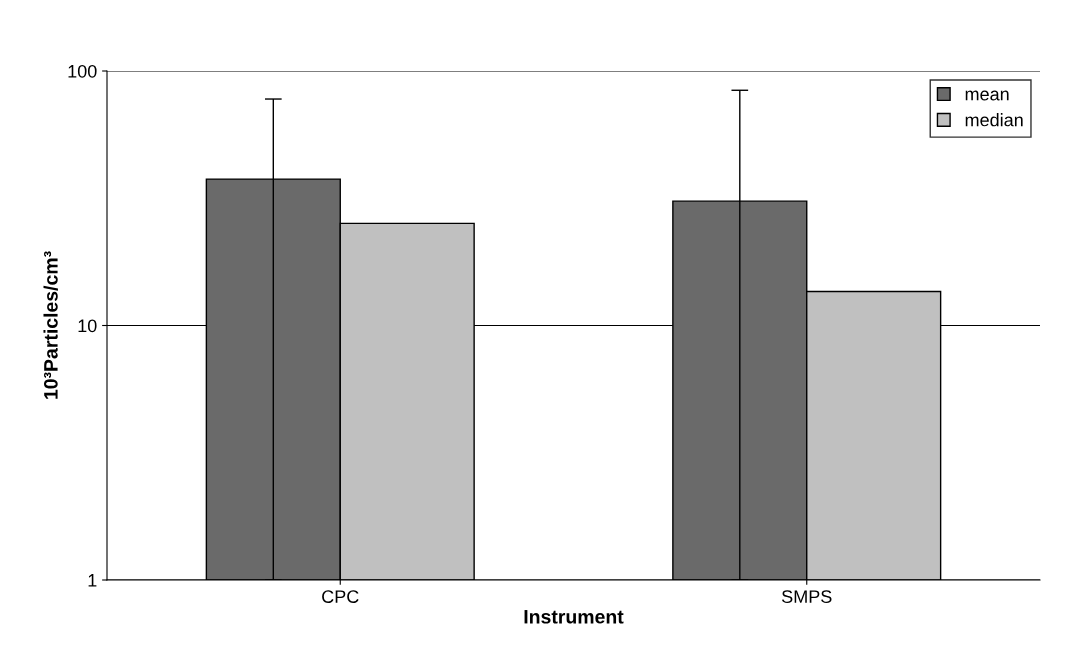 The height and width of the screenshot is (645, 1076). What do you see at coordinates (50, 325) in the screenshot?
I see `y-axis-title: 10³Particles/cm³` at bounding box center [50, 325].